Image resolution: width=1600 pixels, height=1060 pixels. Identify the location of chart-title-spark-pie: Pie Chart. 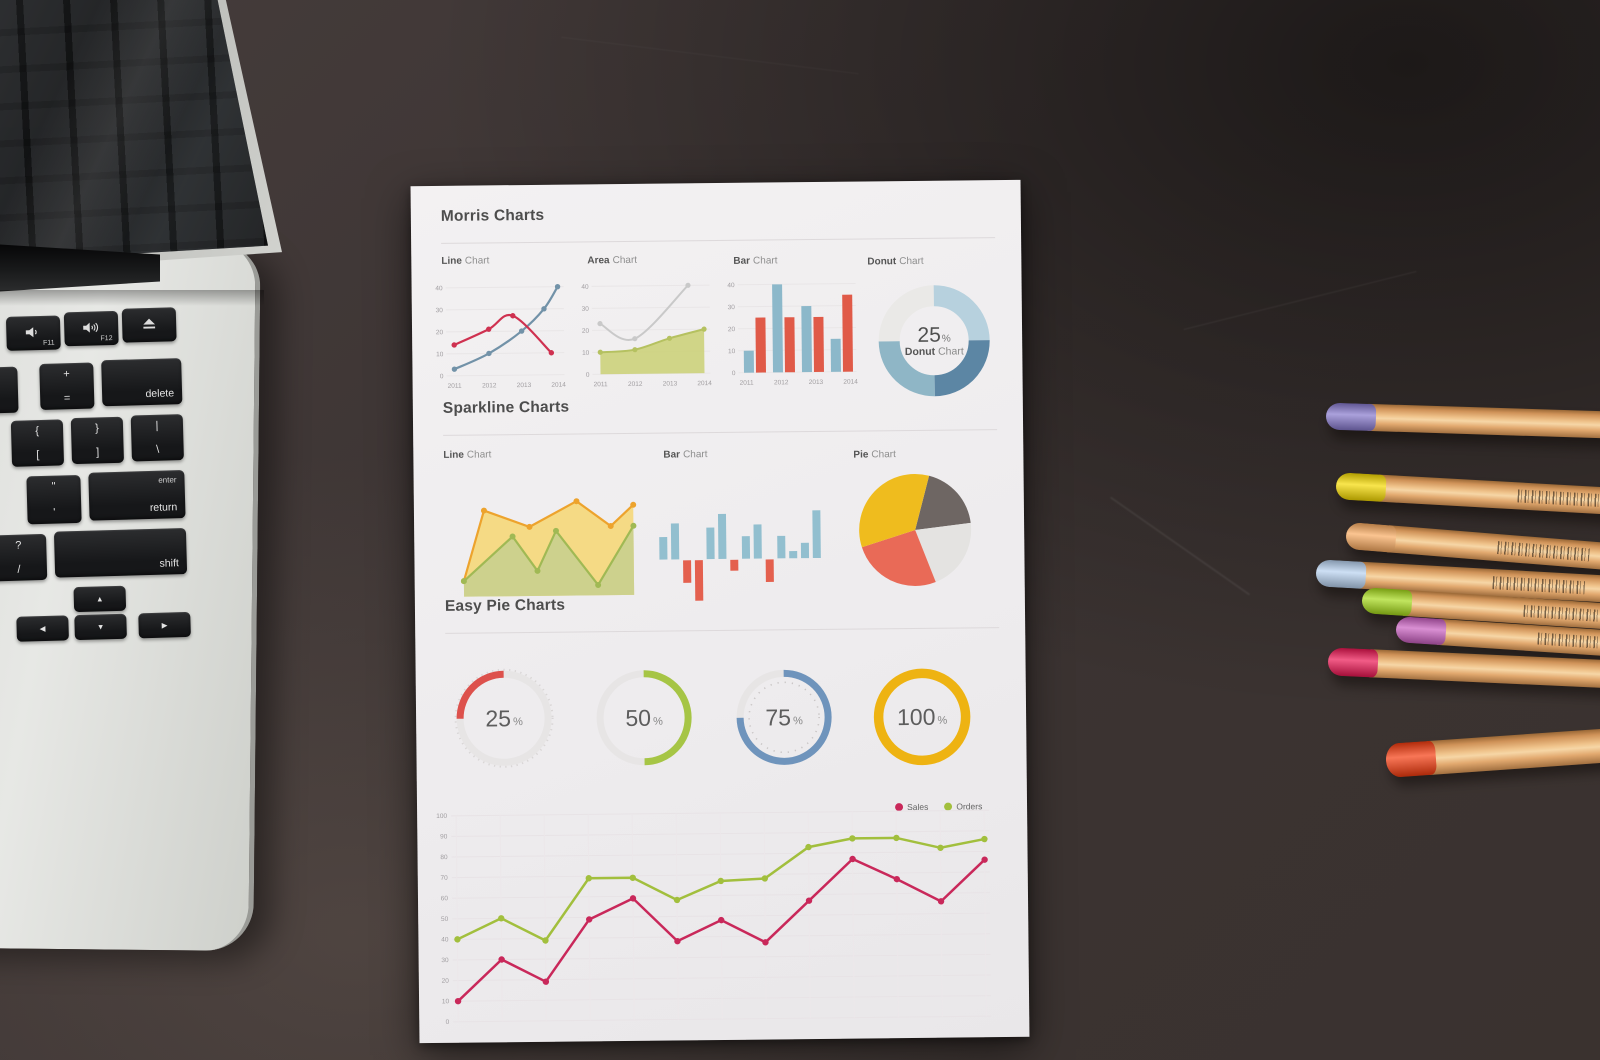
(874, 454).